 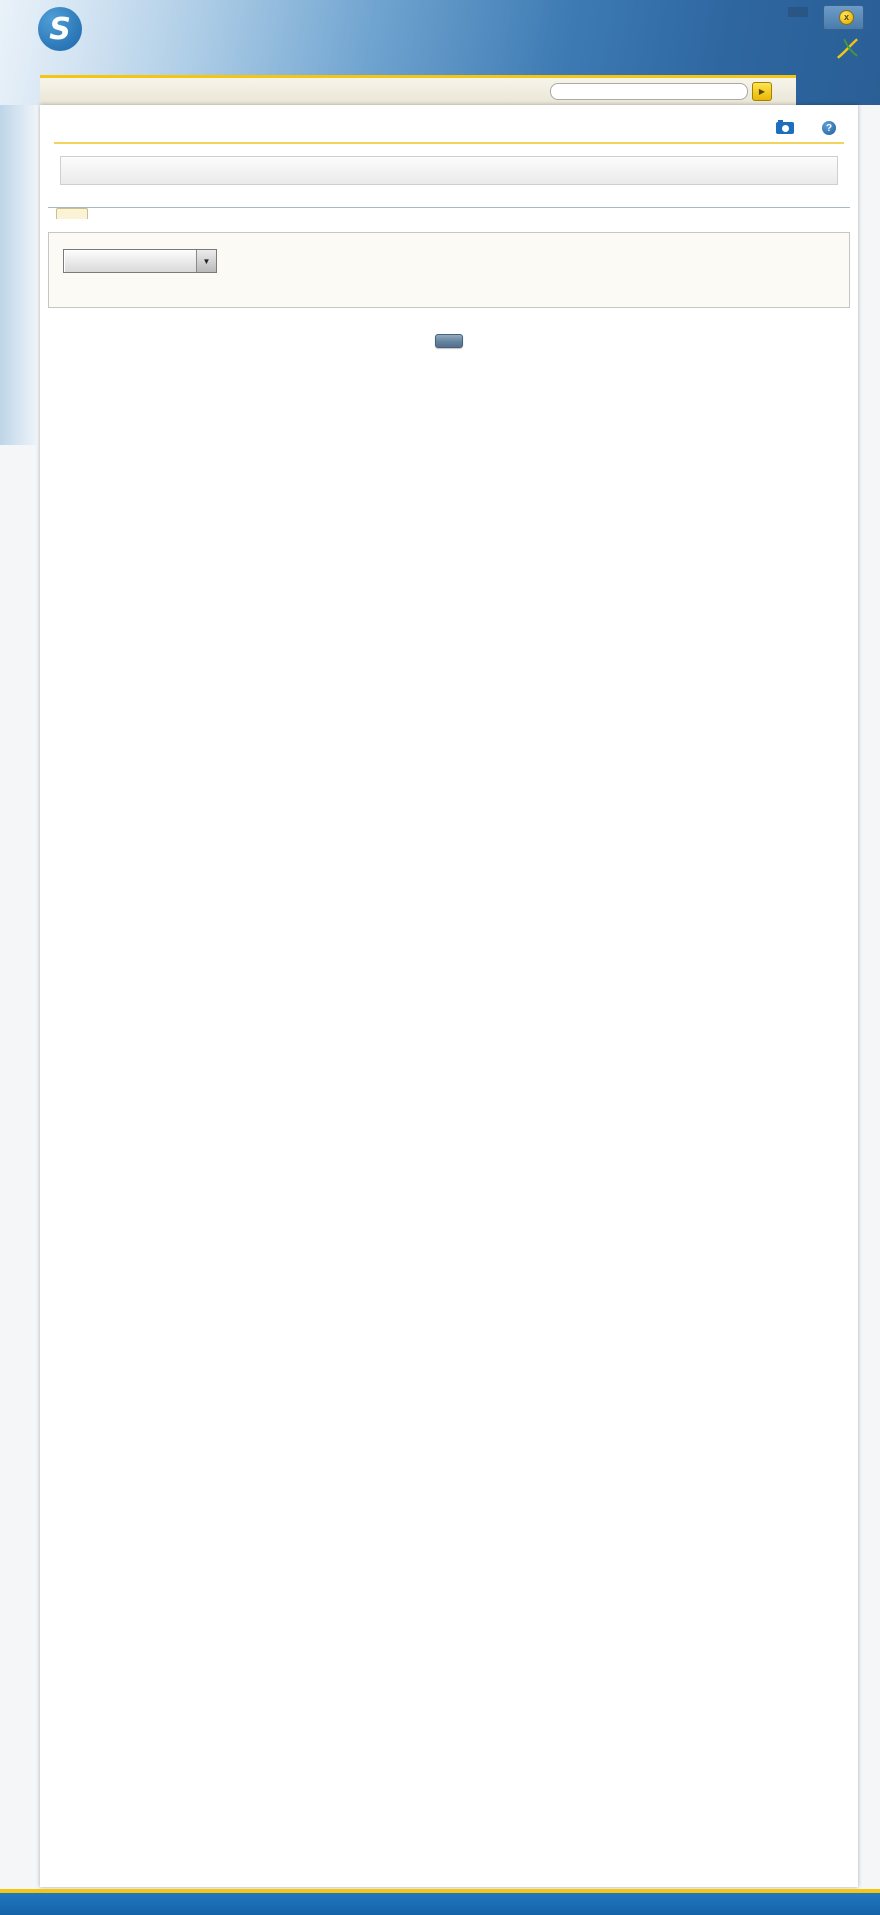 I want to click on siafi-logo: S, so click(x=63, y=29).